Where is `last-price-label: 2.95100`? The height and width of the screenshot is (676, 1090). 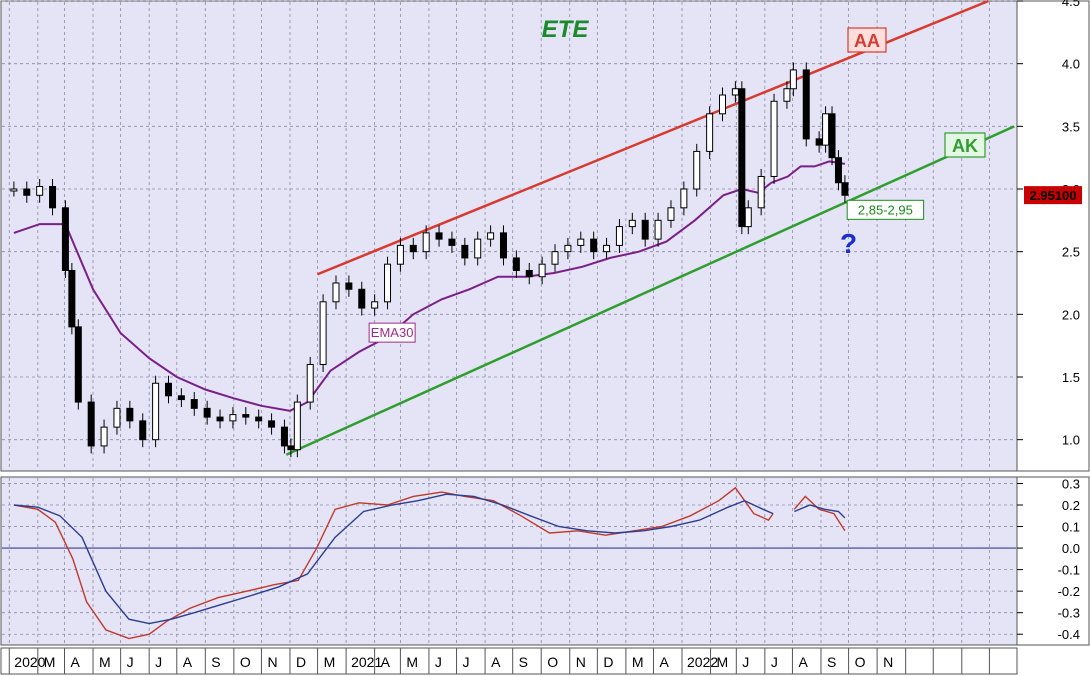
last-price-label: 2.95100 is located at coordinates (1053, 195).